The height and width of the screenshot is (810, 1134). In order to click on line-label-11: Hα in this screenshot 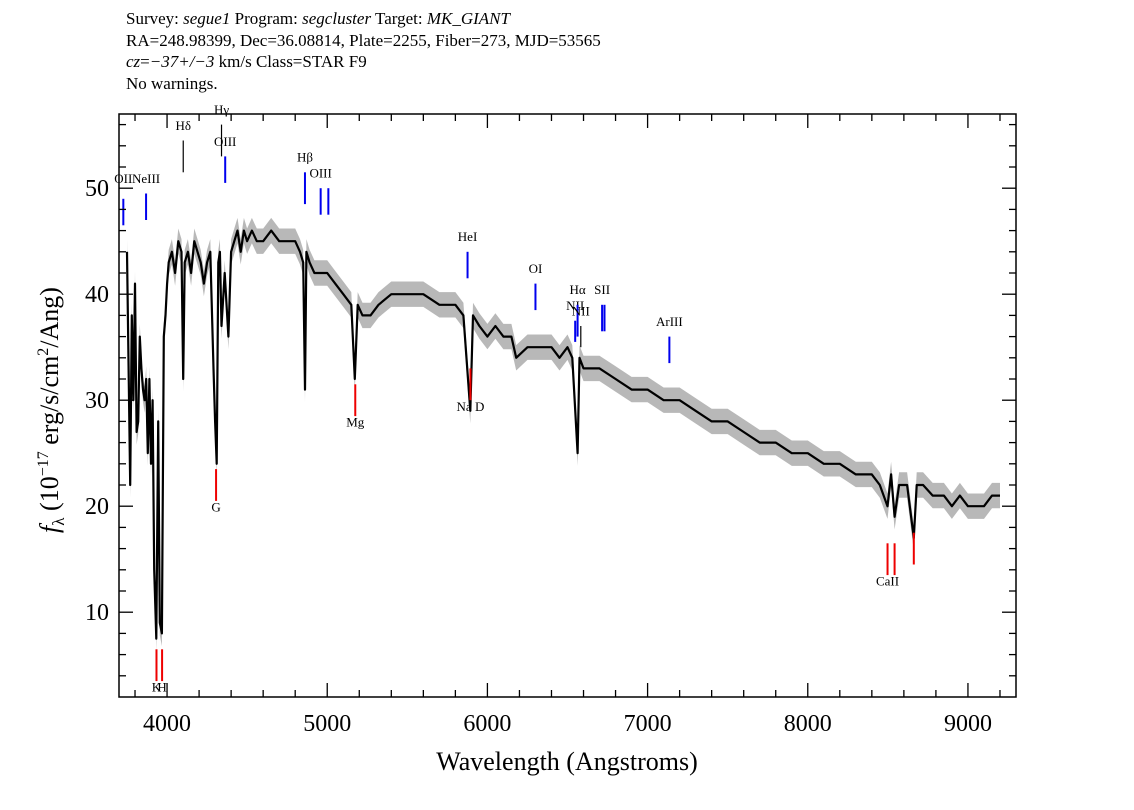, I will do `click(577, 289)`.